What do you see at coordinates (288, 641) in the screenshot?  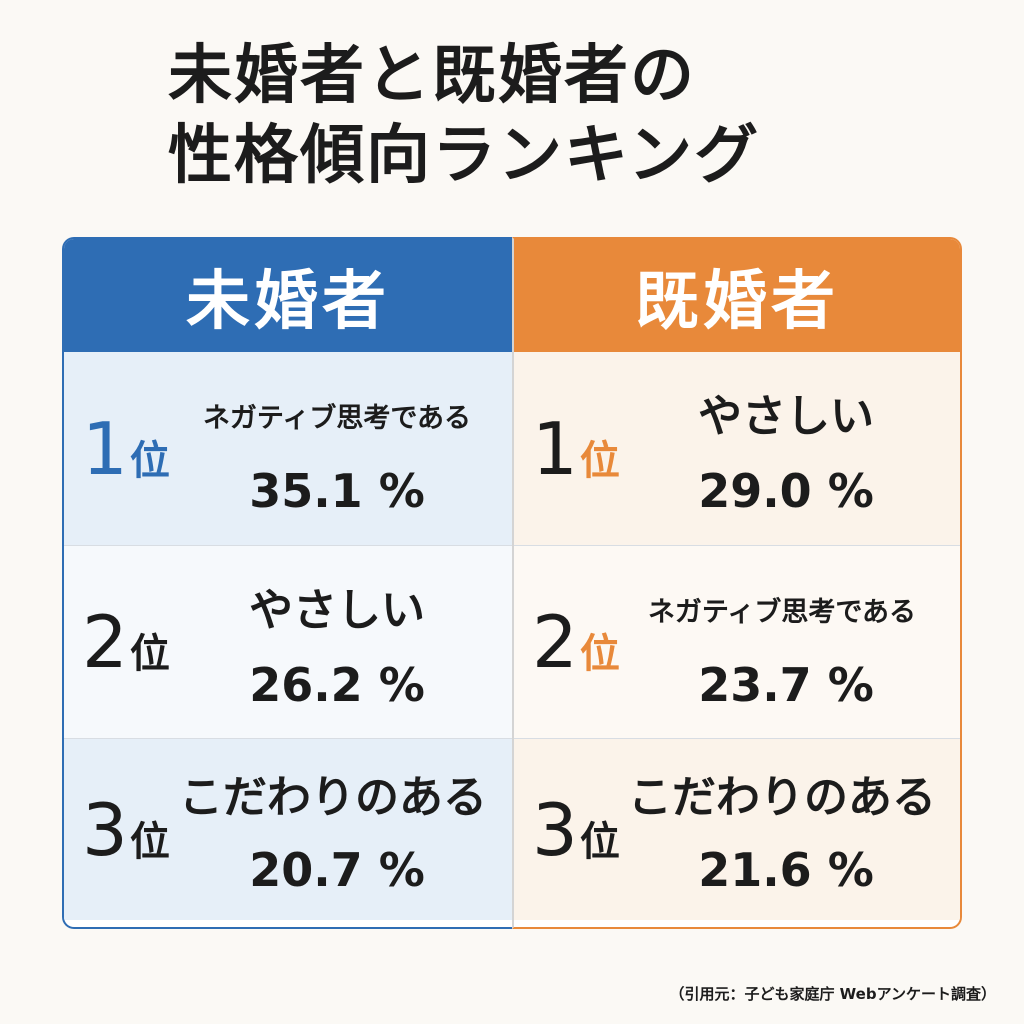 I see `unmarried-rank-2-row: 2 位 やさしい 26.2 %` at bounding box center [288, 641].